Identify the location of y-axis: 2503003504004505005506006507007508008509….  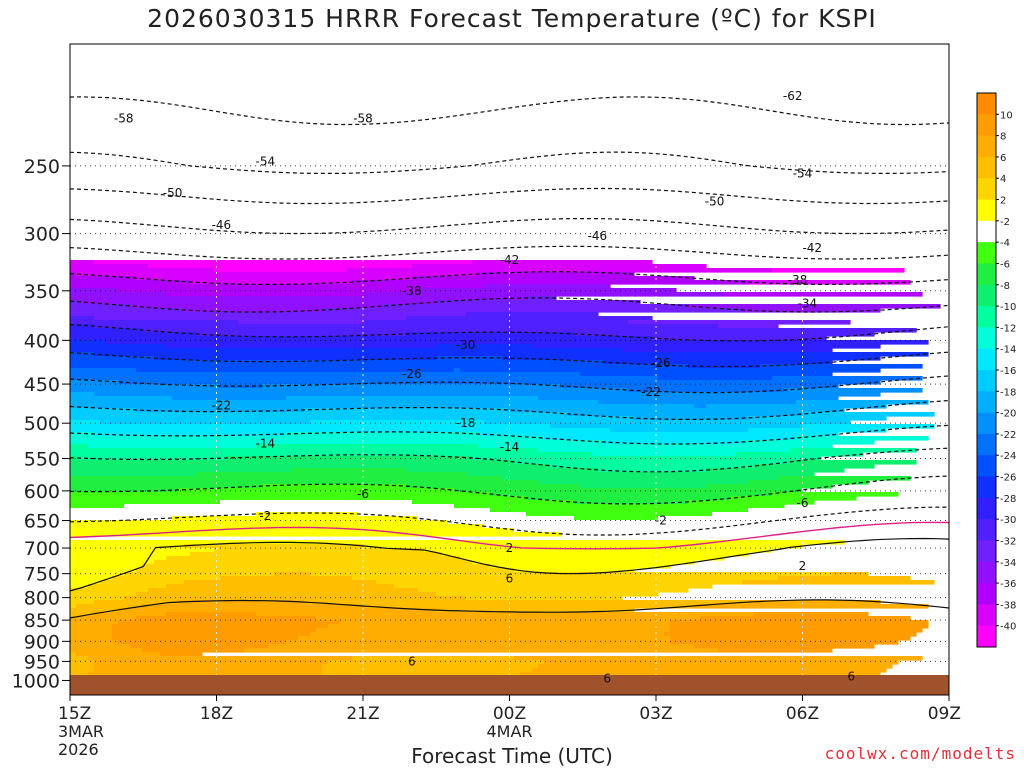
(41, 424).